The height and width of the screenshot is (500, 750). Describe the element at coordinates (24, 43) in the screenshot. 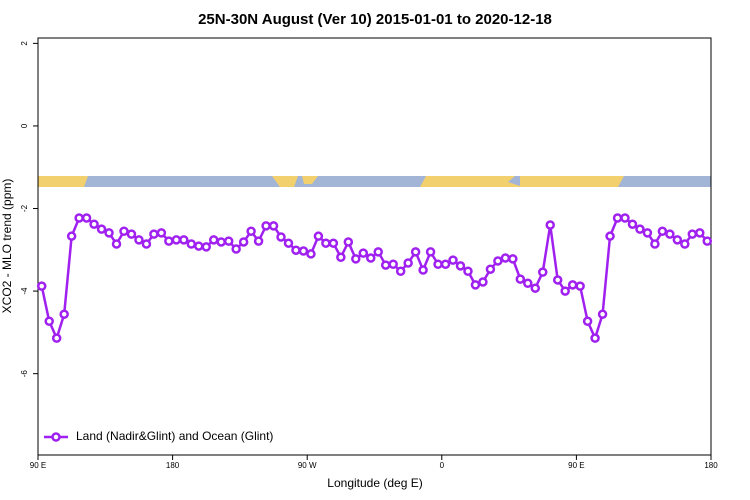

I see `y-tick-label: 2` at that location.